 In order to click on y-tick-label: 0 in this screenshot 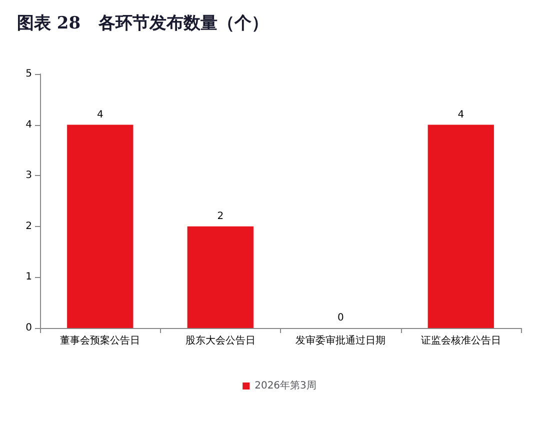, I will do `click(29, 328)`.